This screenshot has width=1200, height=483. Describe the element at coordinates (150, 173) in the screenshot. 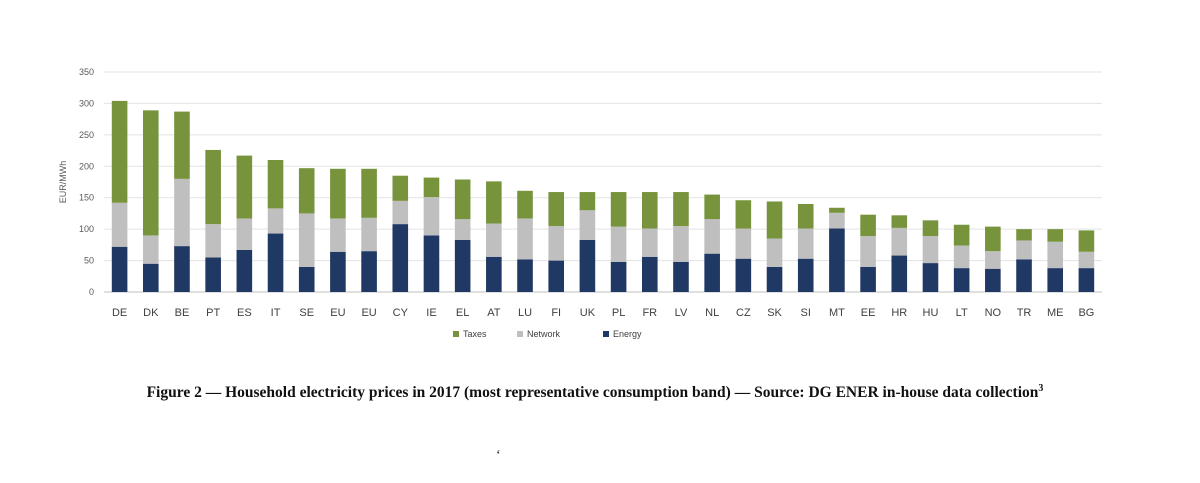

I see `bar-taxes-dk` at that location.